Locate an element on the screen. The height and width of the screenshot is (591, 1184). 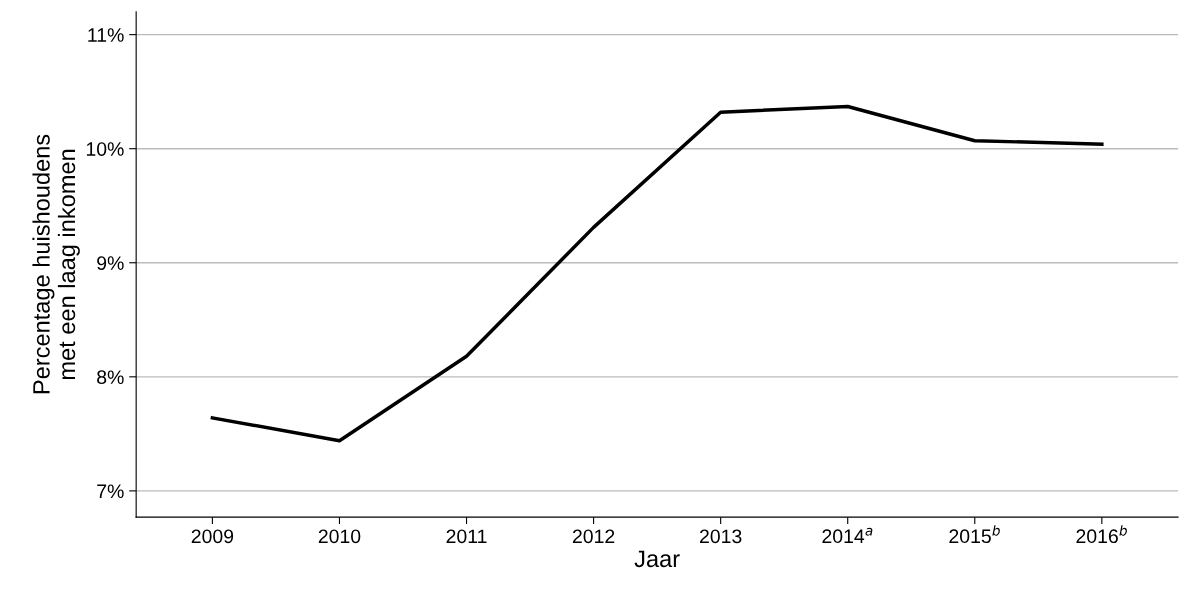
x-tick-label: 2014$^{a}$ is located at coordinates (847, 535).